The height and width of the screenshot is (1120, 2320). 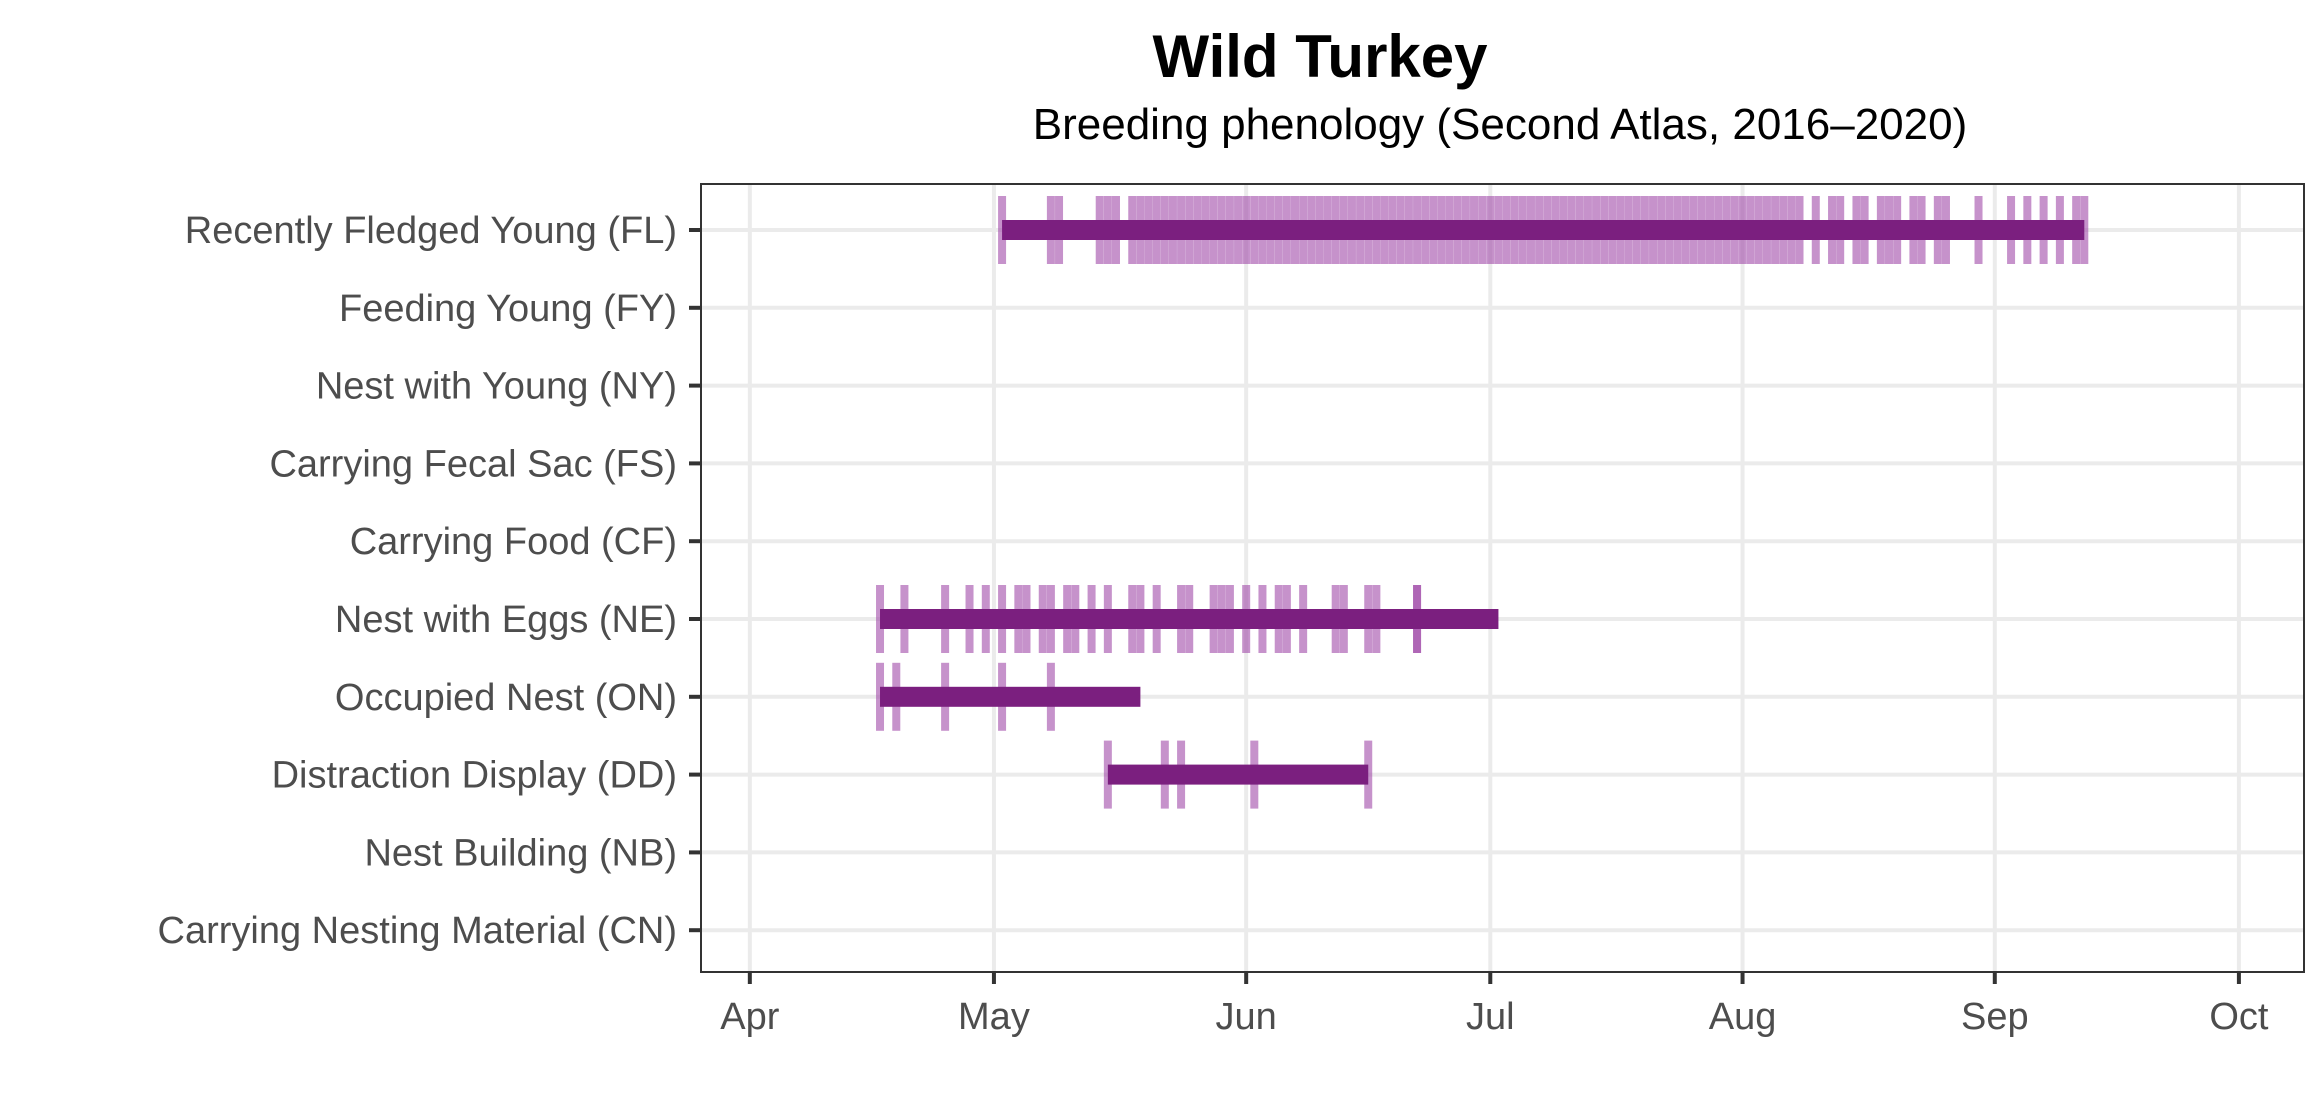 What do you see at coordinates (474, 776) in the screenshot?
I see `y-label-dd: Distraction Display (DD)` at bounding box center [474, 776].